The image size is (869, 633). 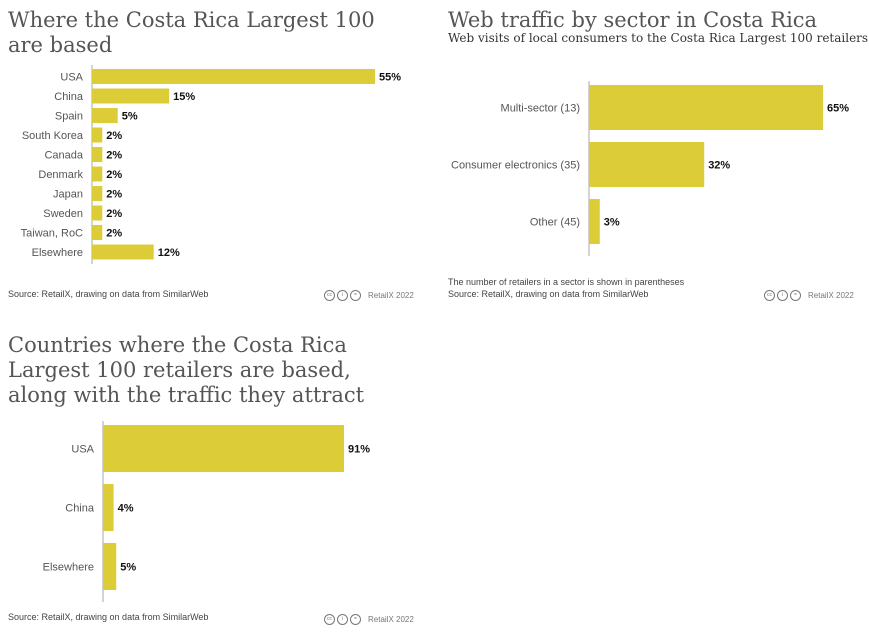 What do you see at coordinates (169, 253) in the screenshot?
I see `chart1-value-label: 12%` at bounding box center [169, 253].